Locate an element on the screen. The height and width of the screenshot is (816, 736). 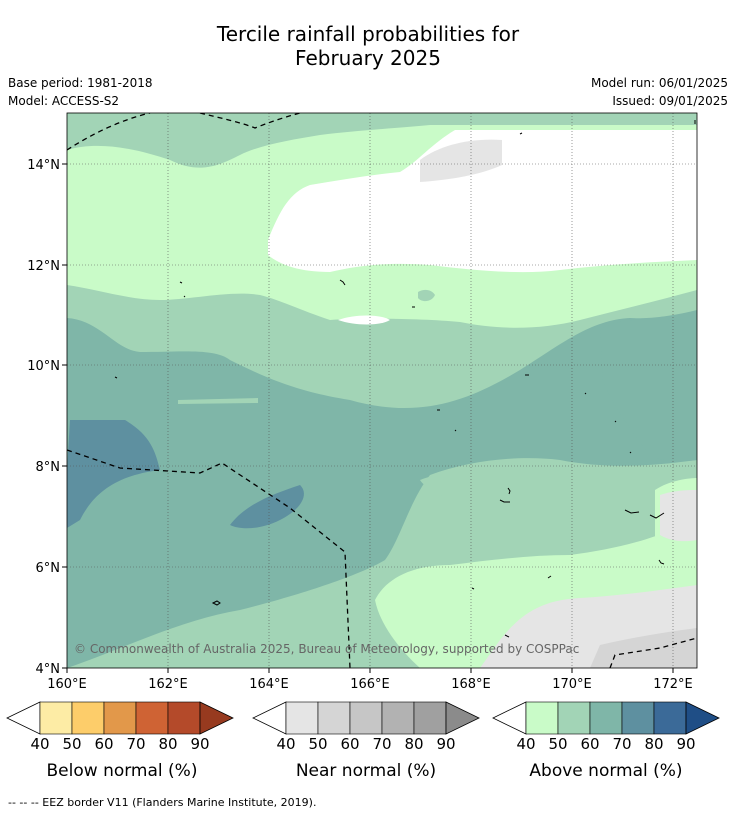
base-period: Base period: 1981-2018 is located at coordinates (80, 83).